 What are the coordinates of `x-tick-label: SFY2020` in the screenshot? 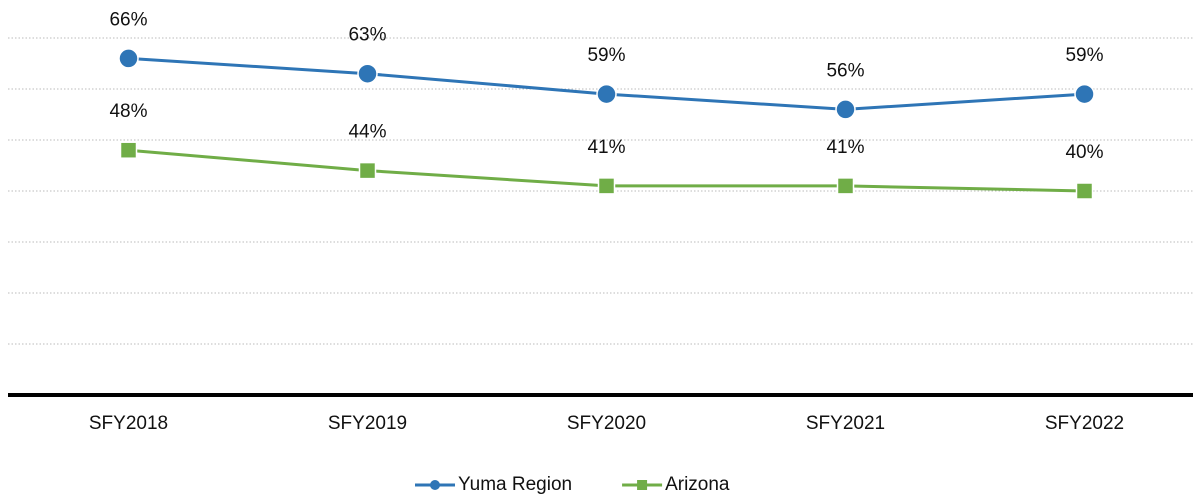 It's located at (606, 423).